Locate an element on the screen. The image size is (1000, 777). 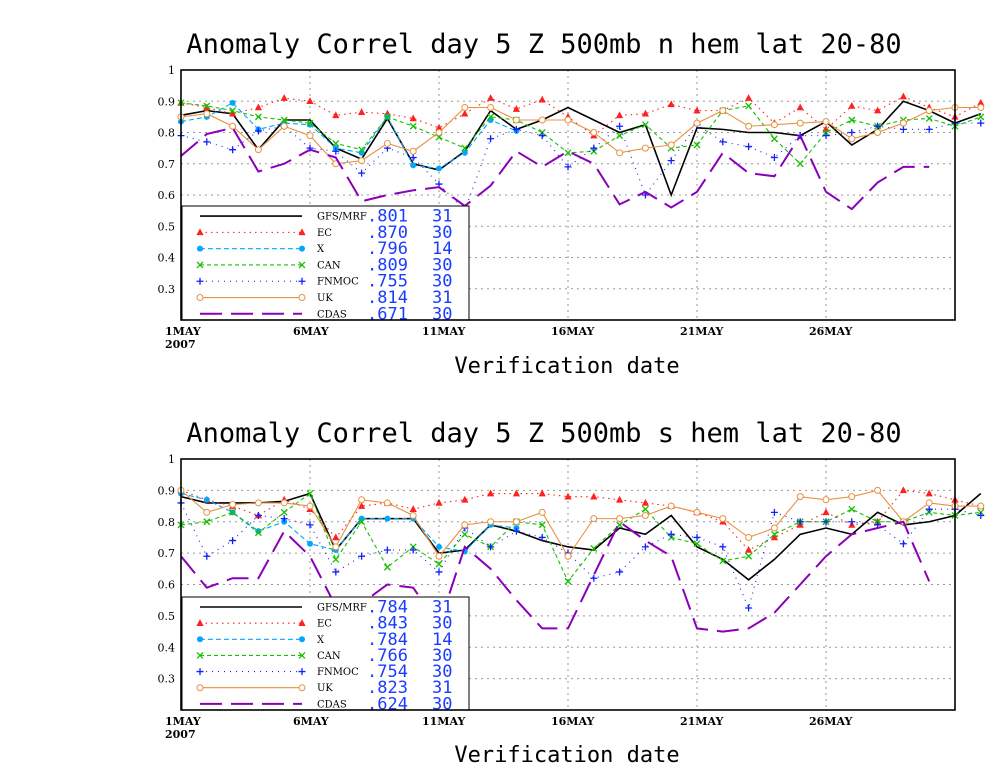
legend-score: .784 is located at coordinates (387, 640).